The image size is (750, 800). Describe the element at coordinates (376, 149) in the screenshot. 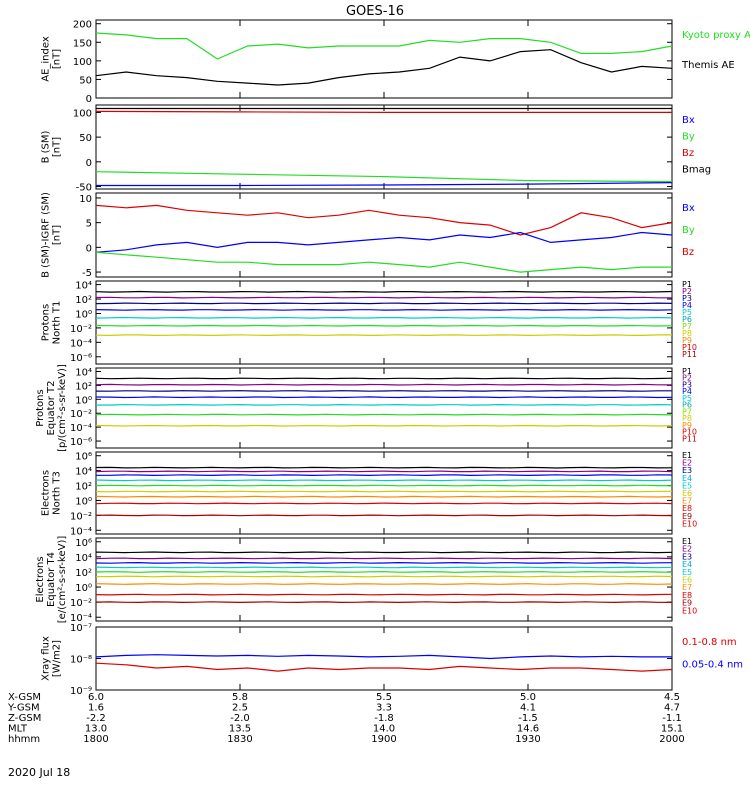

I see `panel-2: -50 0 50 100 B (SM) [nT] Bx By Bz Bmag` at that location.